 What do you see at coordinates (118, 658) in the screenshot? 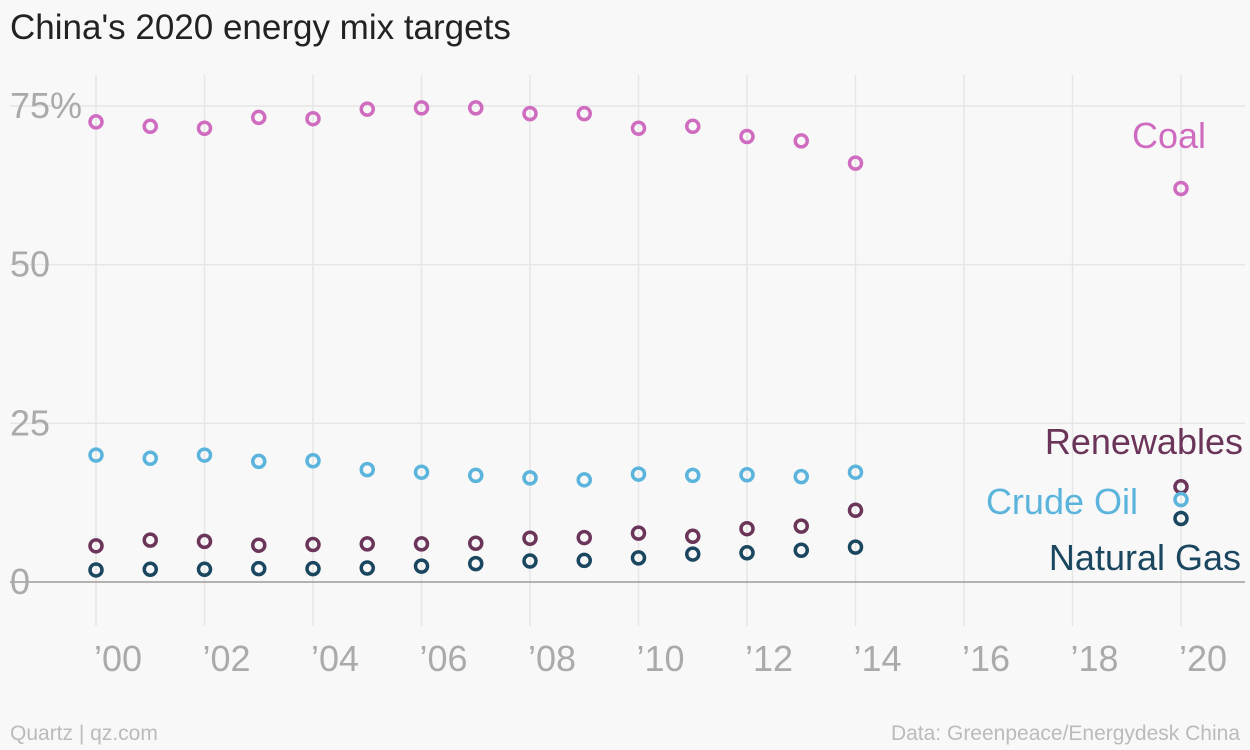
I see `x-tick-label: ’00` at bounding box center [118, 658].